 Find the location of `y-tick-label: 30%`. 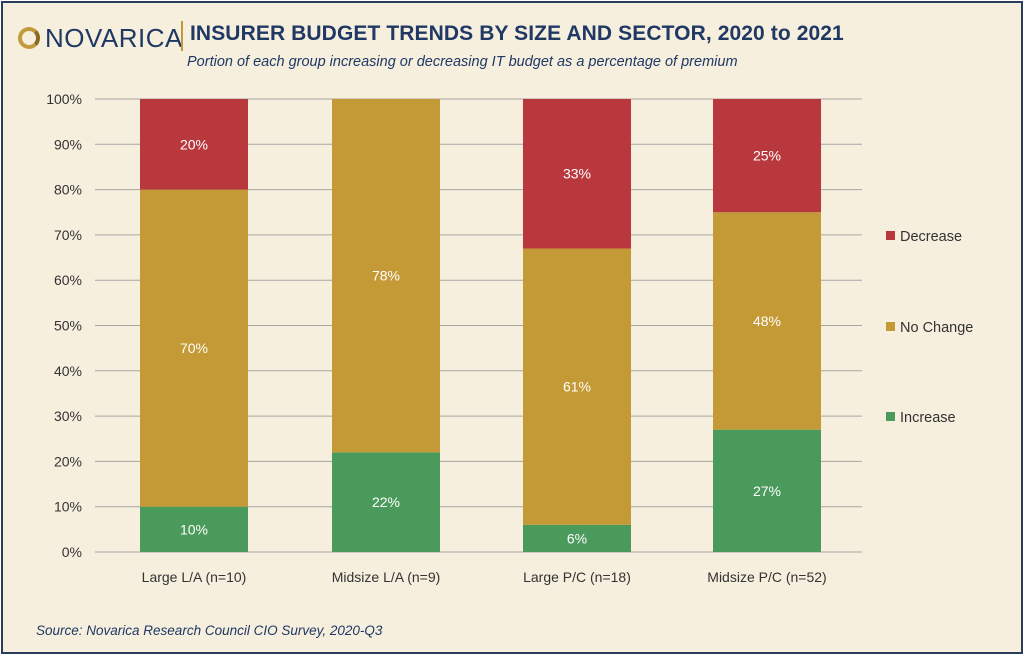

y-tick-label: 30% is located at coordinates (68, 416).